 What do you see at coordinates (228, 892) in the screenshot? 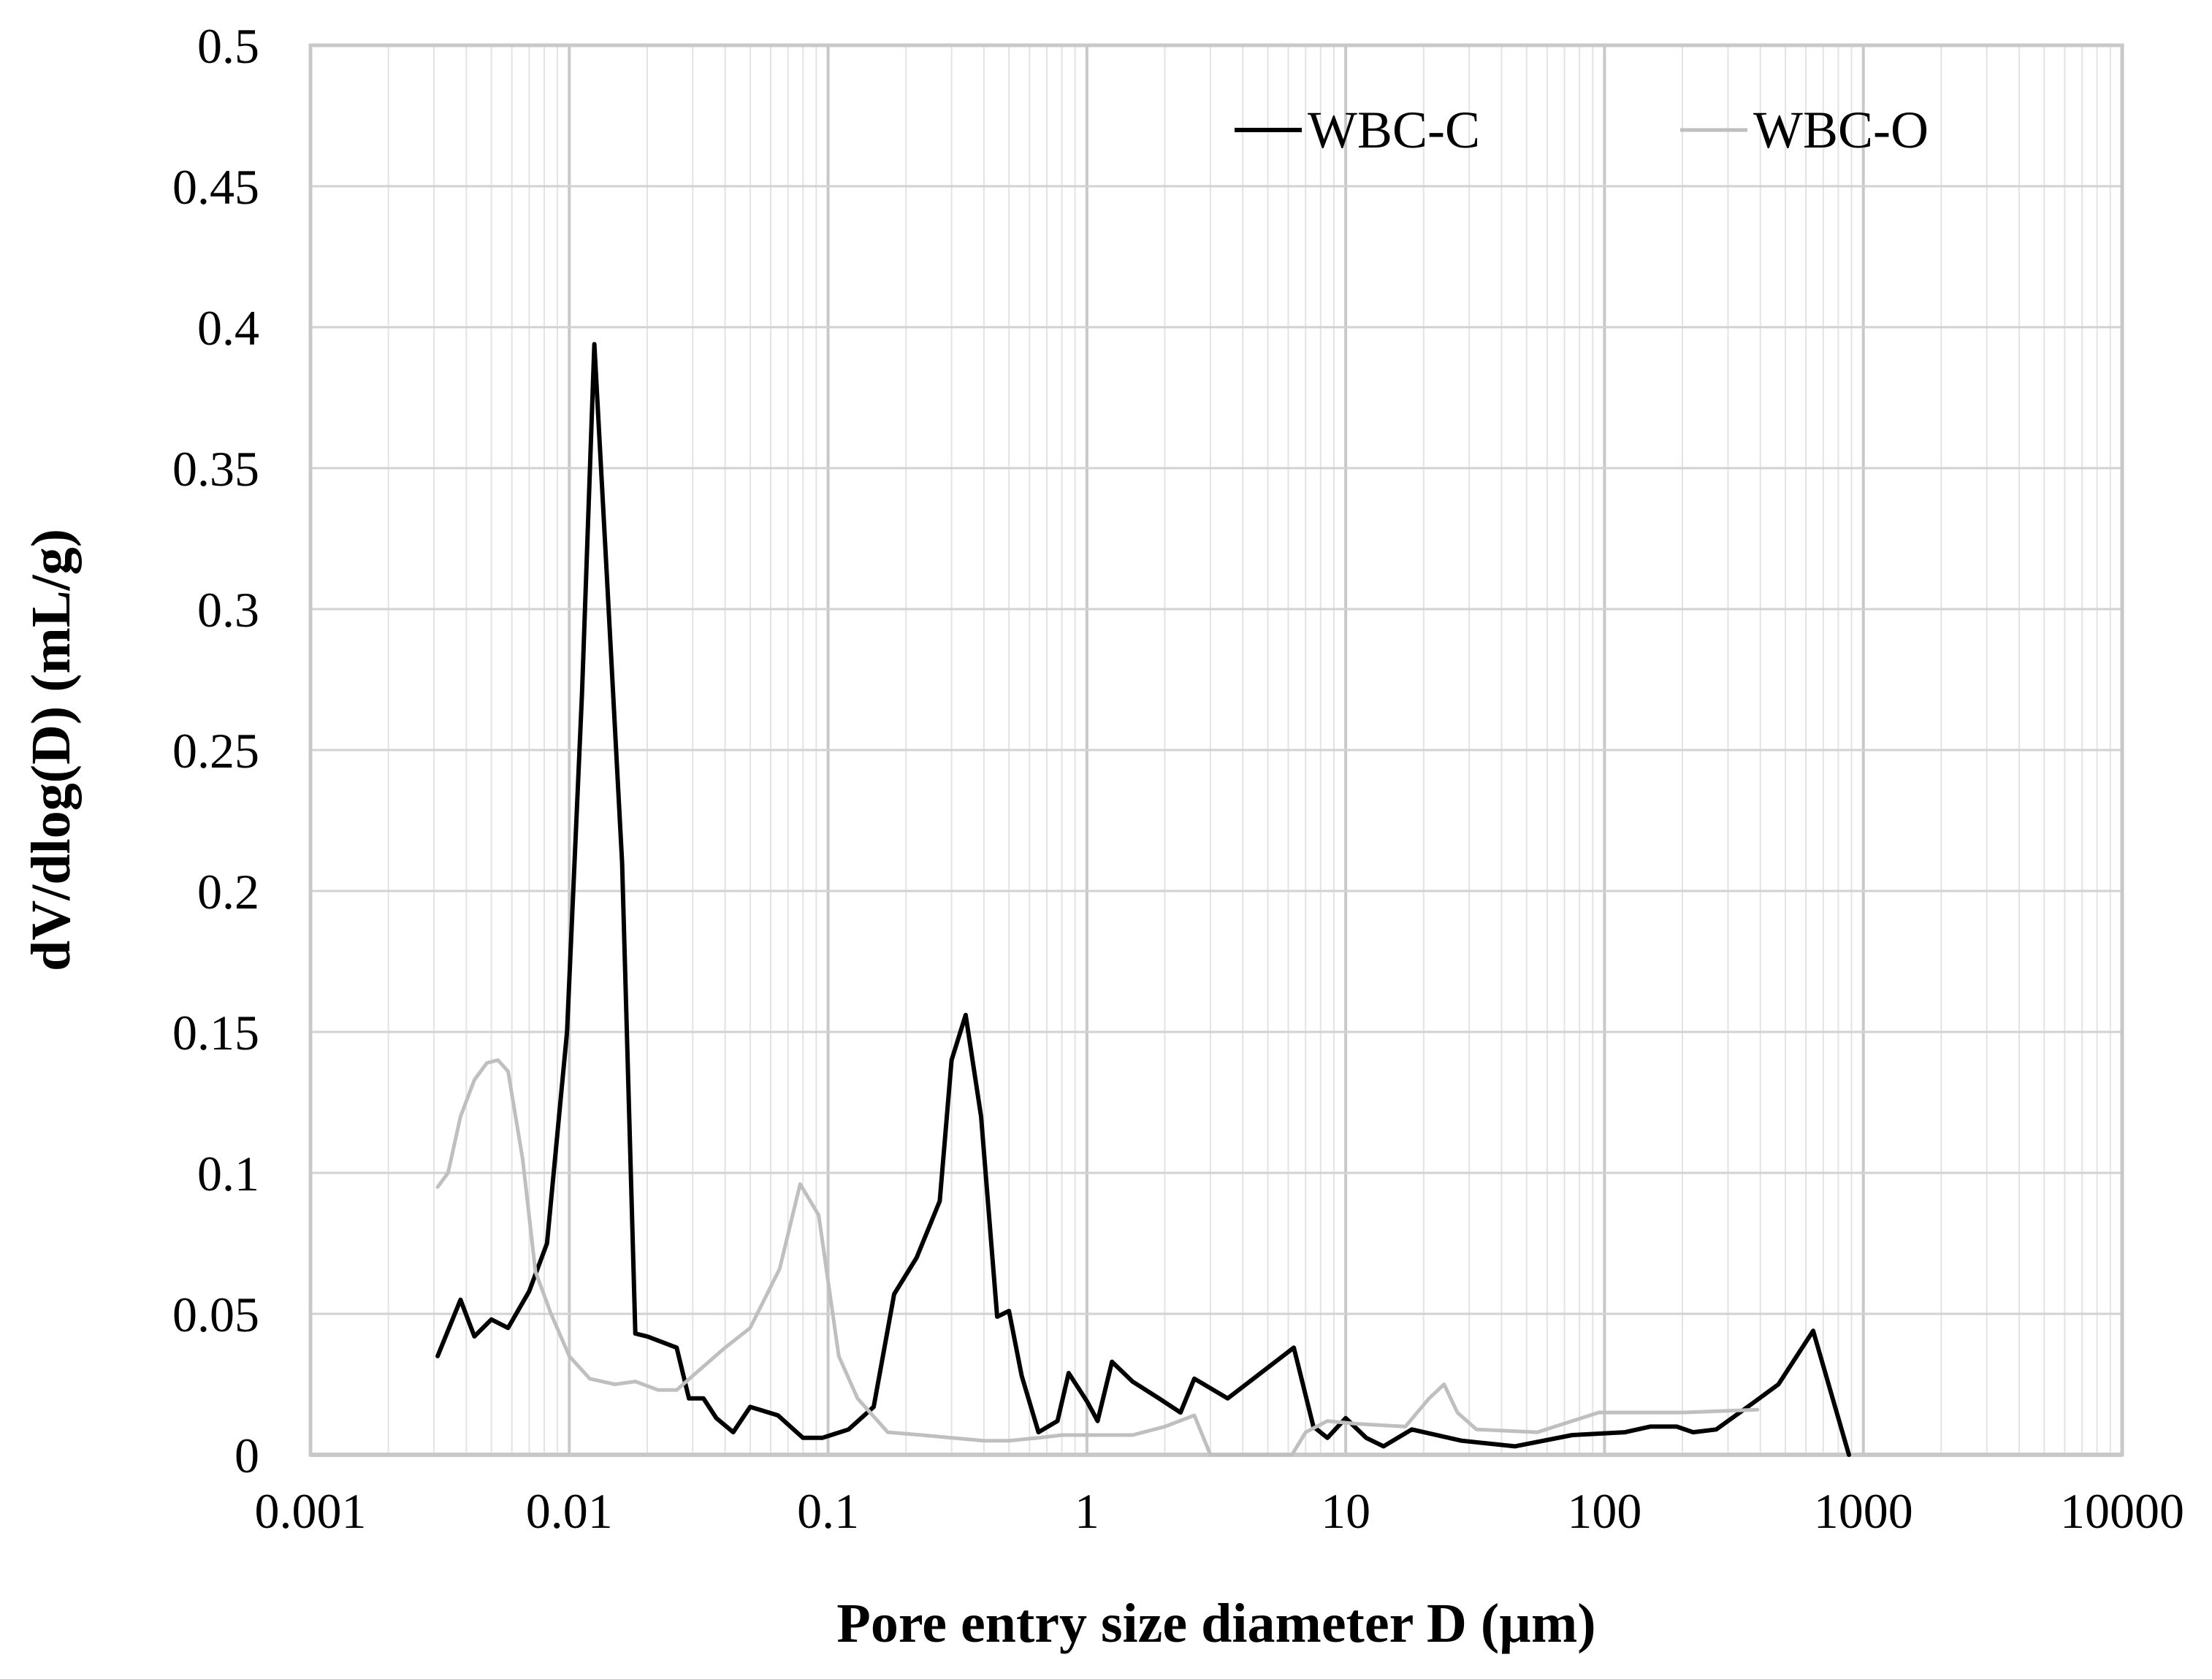
I see `y-tick-label: 0.2` at bounding box center [228, 892].